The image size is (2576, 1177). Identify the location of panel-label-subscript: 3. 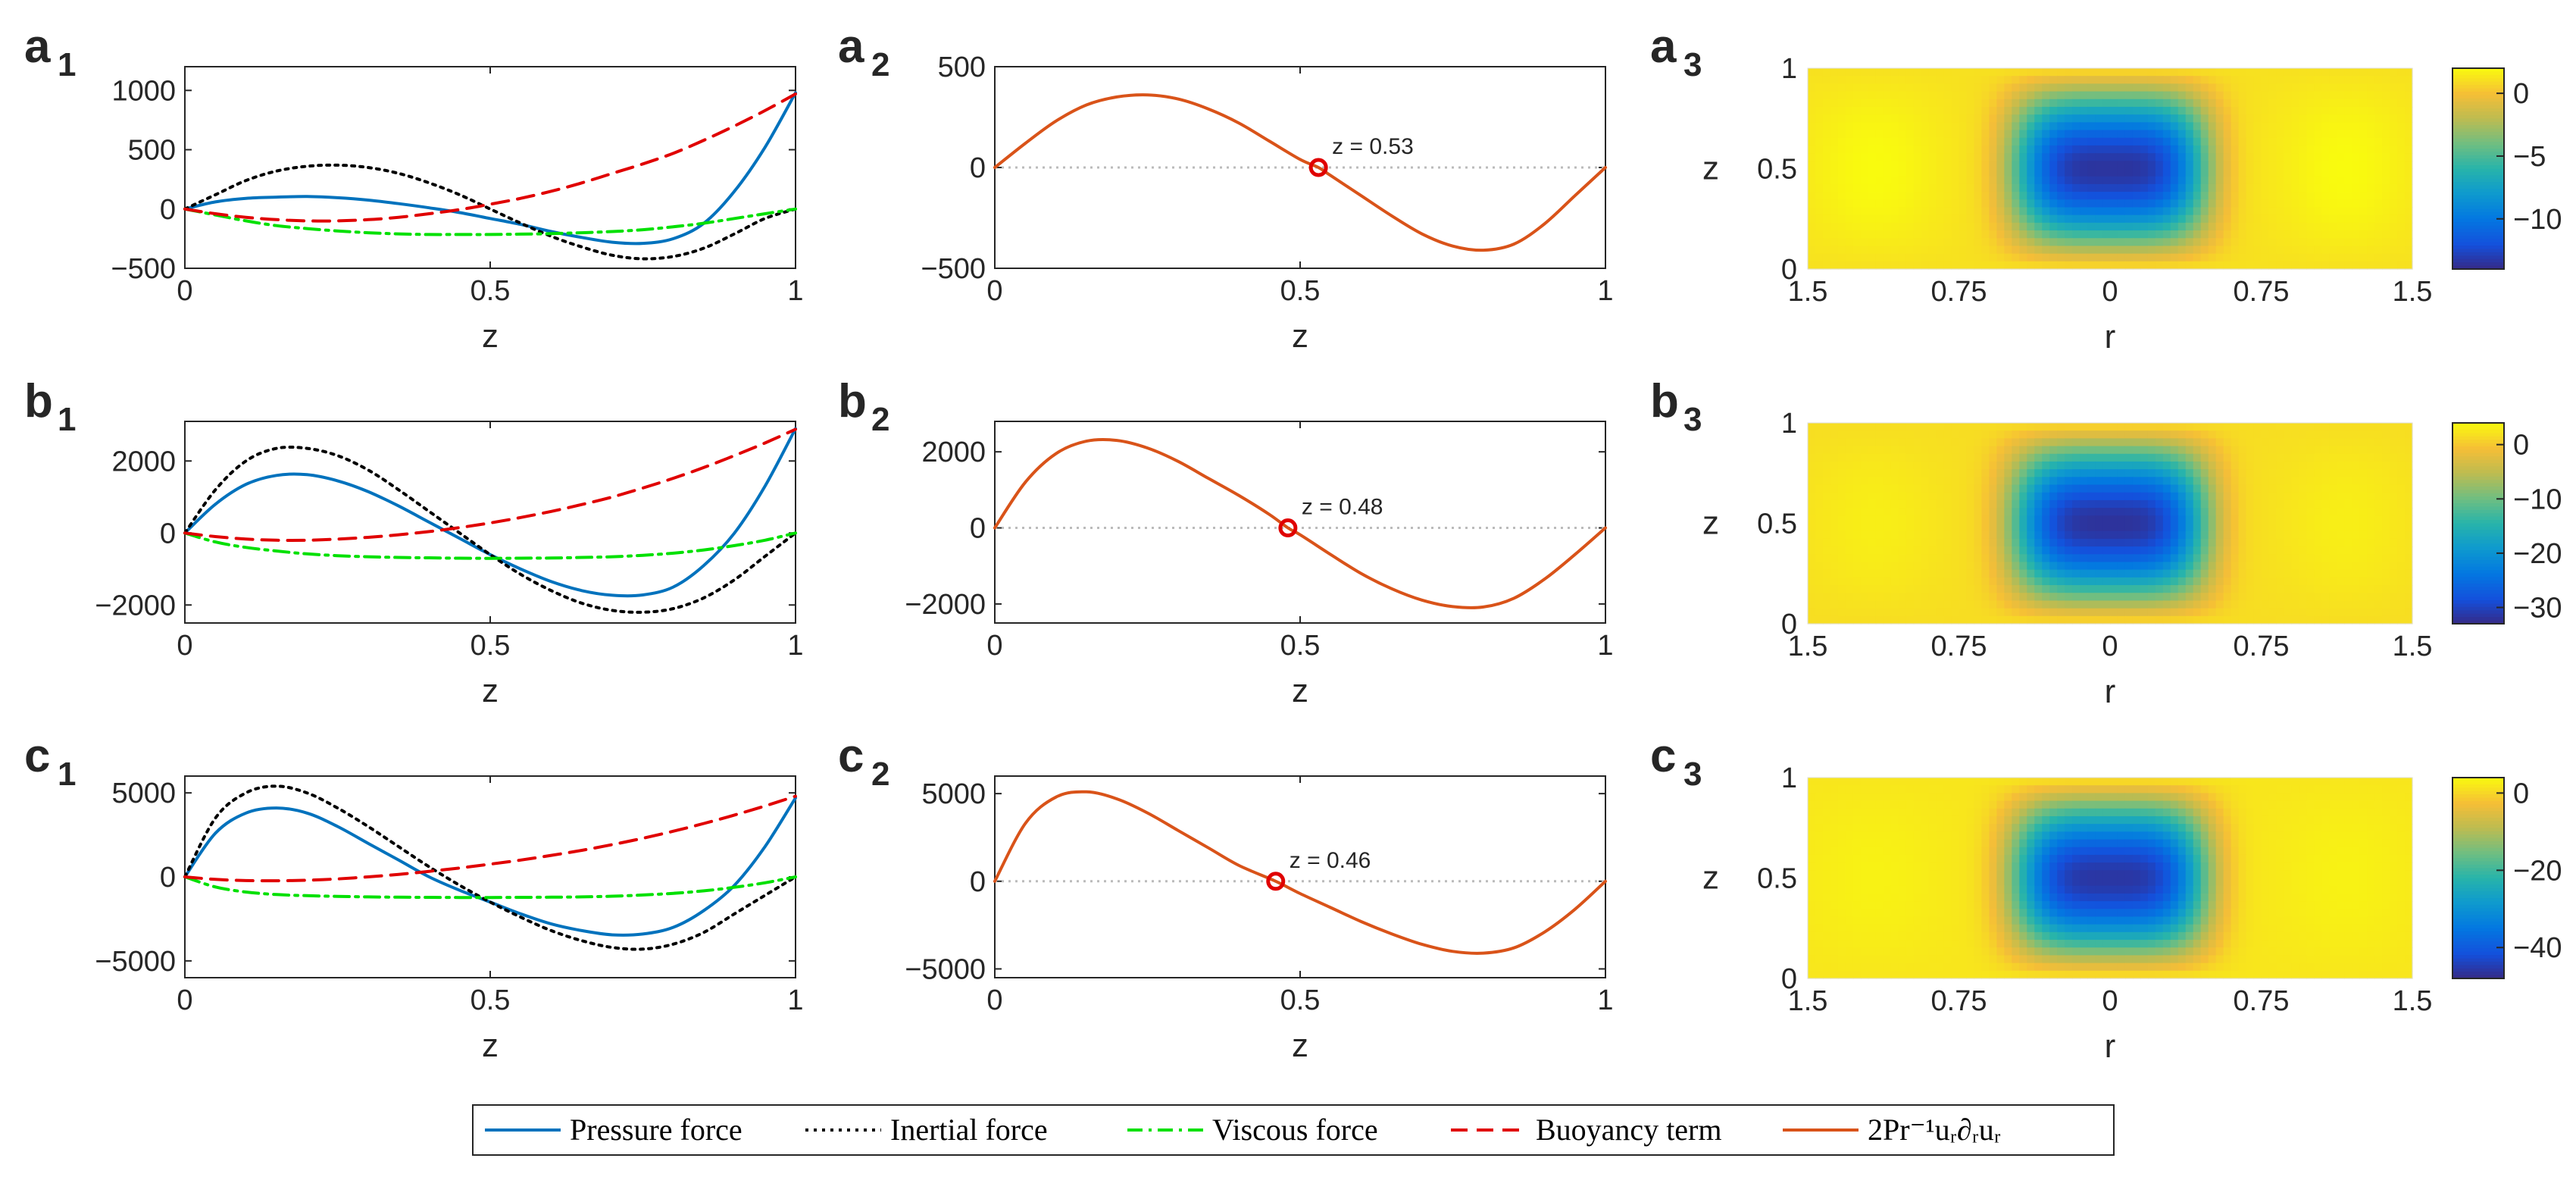
(1693, 774).